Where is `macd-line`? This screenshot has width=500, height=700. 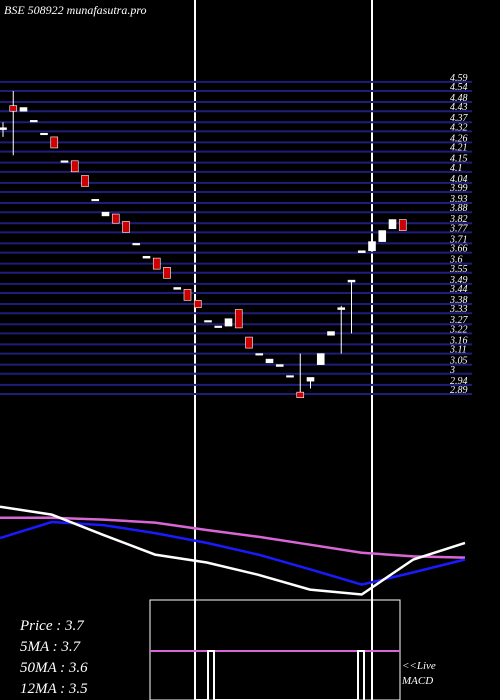 macd-line is located at coordinates (280, 675).